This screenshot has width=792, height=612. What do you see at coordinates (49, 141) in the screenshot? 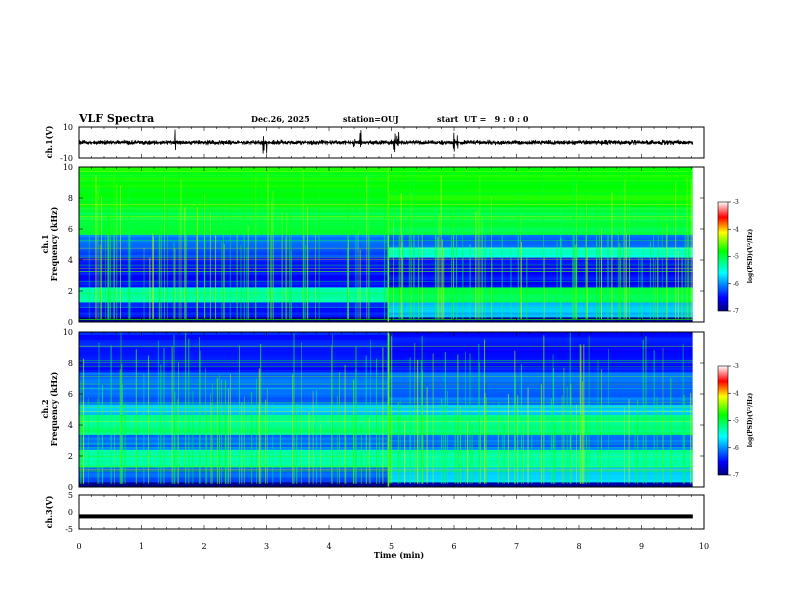
I see `ch1-ylabel: ch.1(V)` at bounding box center [49, 141].